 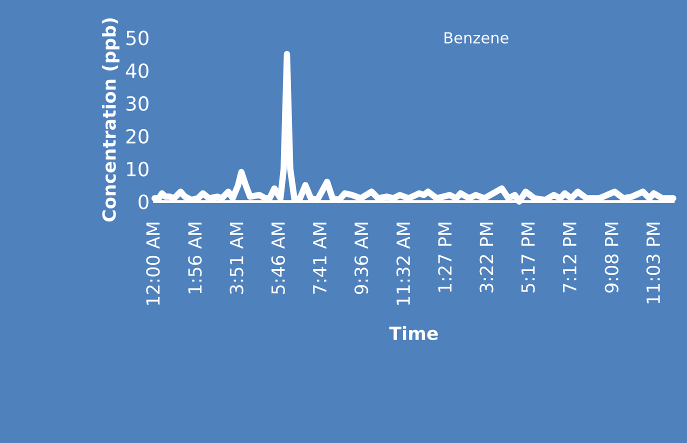 What do you see at coordinates (137, 136) in the screenshot?
I see `y-tick-label: 20` at bounding box center [137, 136].